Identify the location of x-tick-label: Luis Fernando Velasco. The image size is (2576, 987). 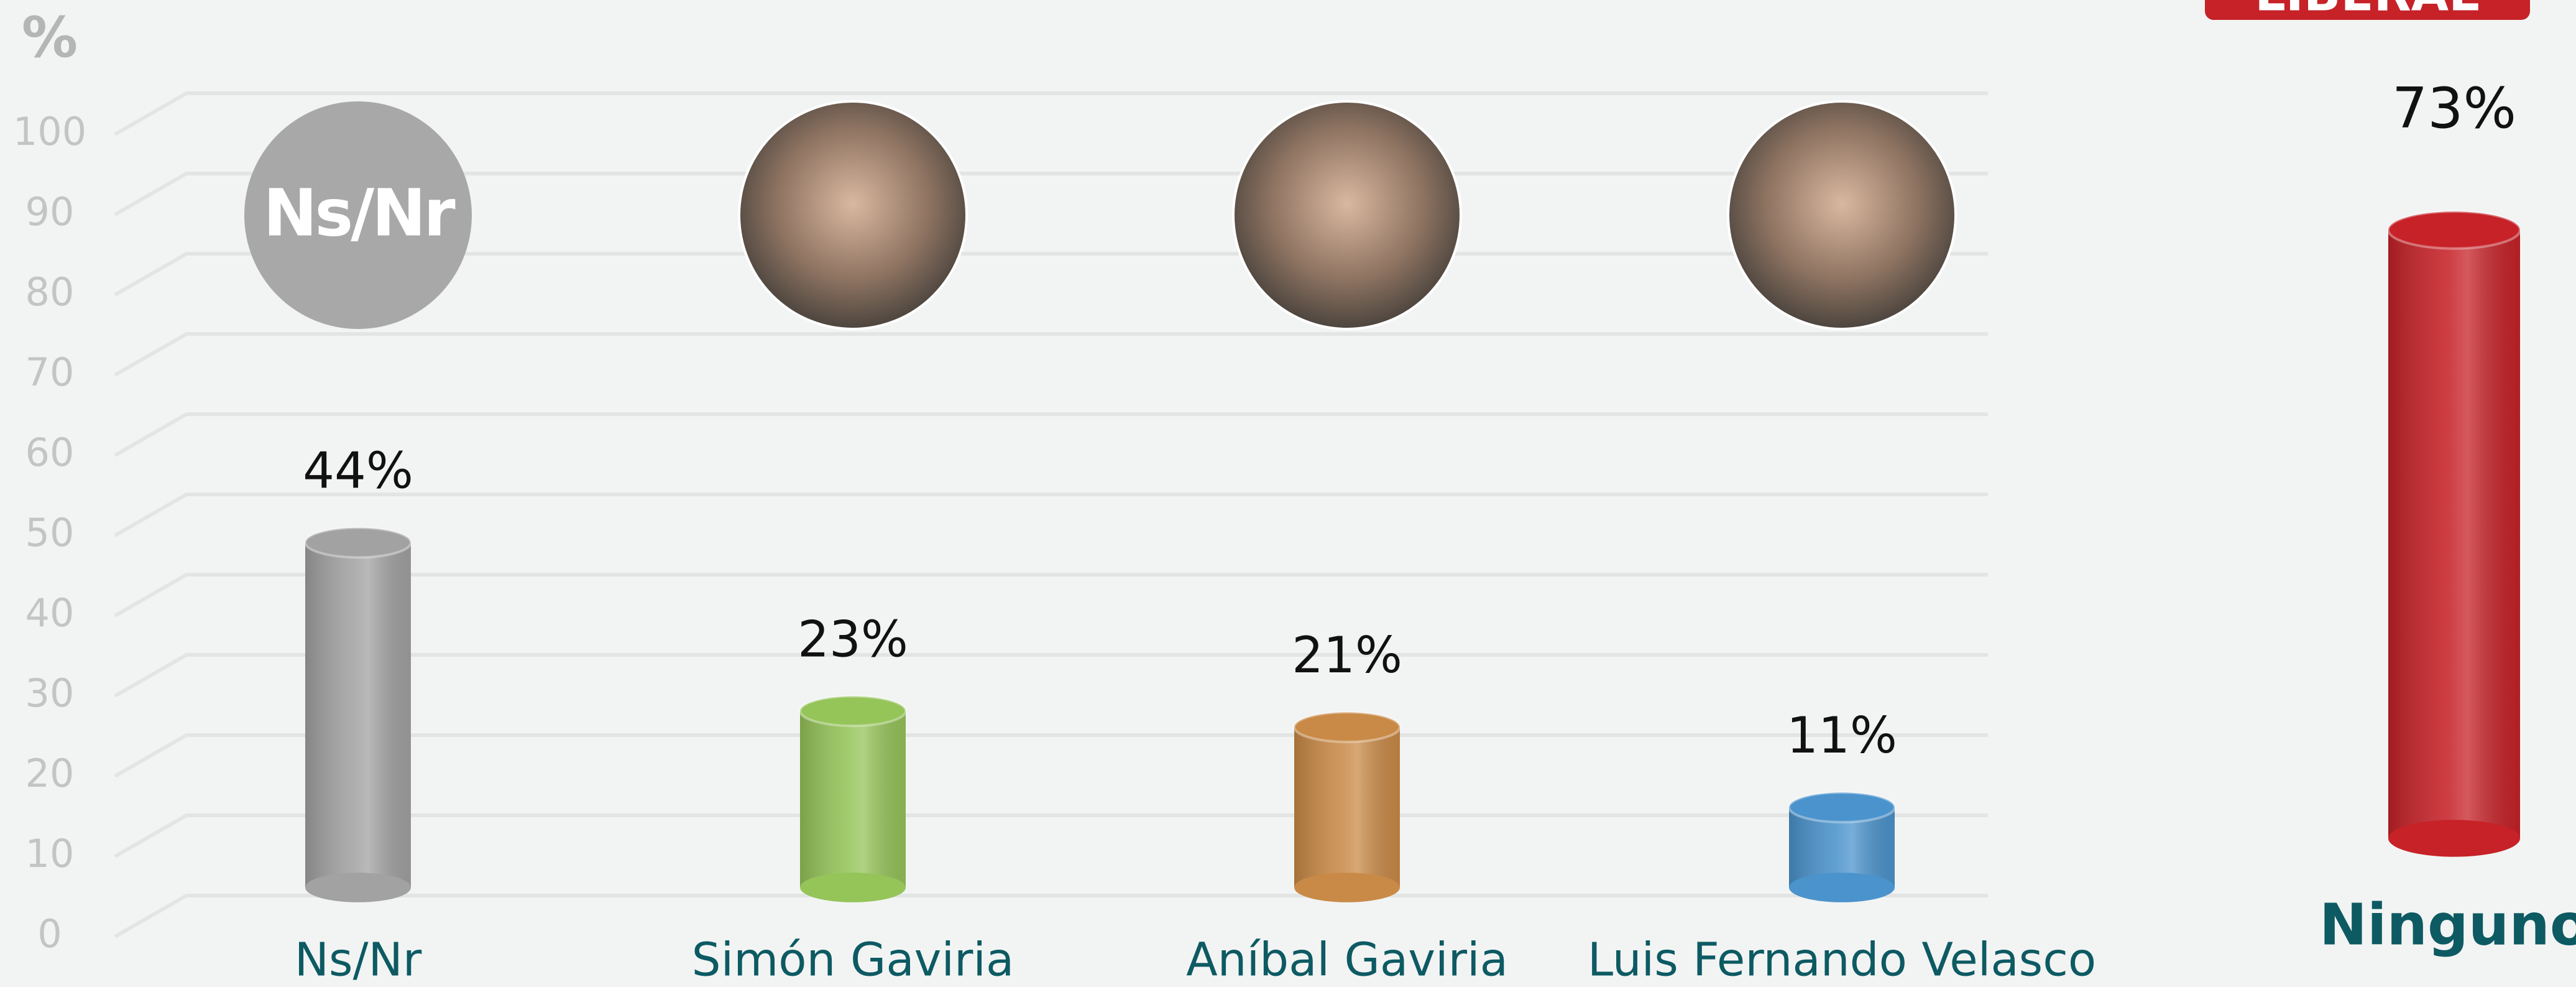
(1842, 961).